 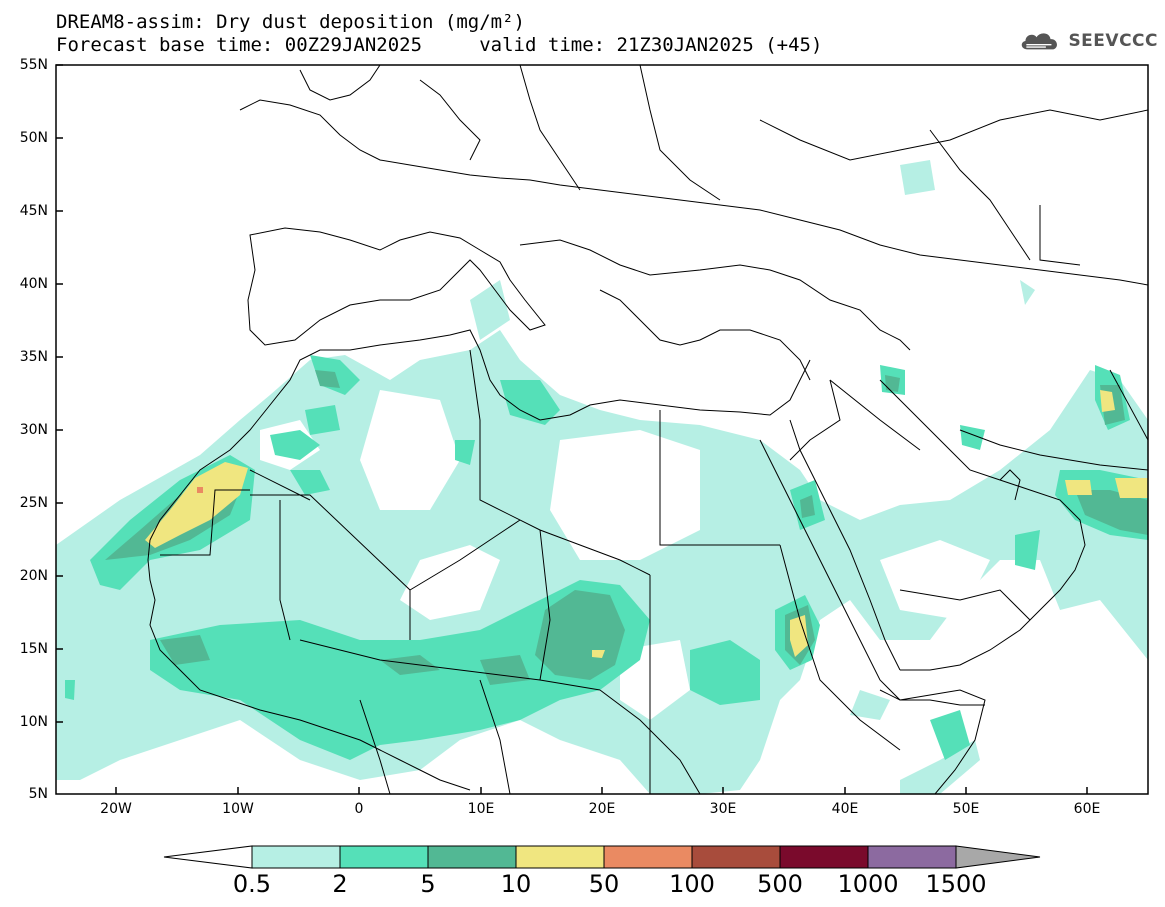 I want to click on colorbar-label: 5, so click(x=428, y=884).